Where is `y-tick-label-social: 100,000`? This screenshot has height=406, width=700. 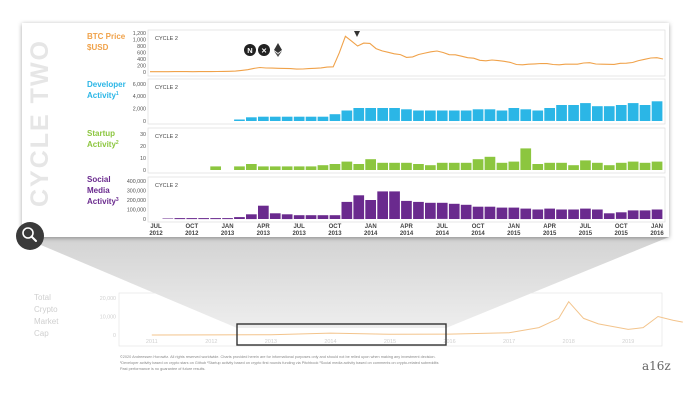
y-tick-label-social: 100,000 is located at coordinates (136, 210).